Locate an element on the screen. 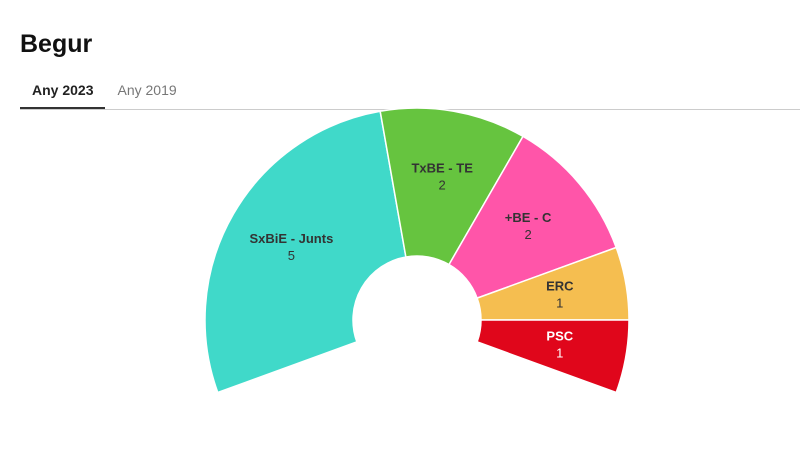 The image size is (800, 471). tab: Any 2019 is located at coordinates (147, 90).